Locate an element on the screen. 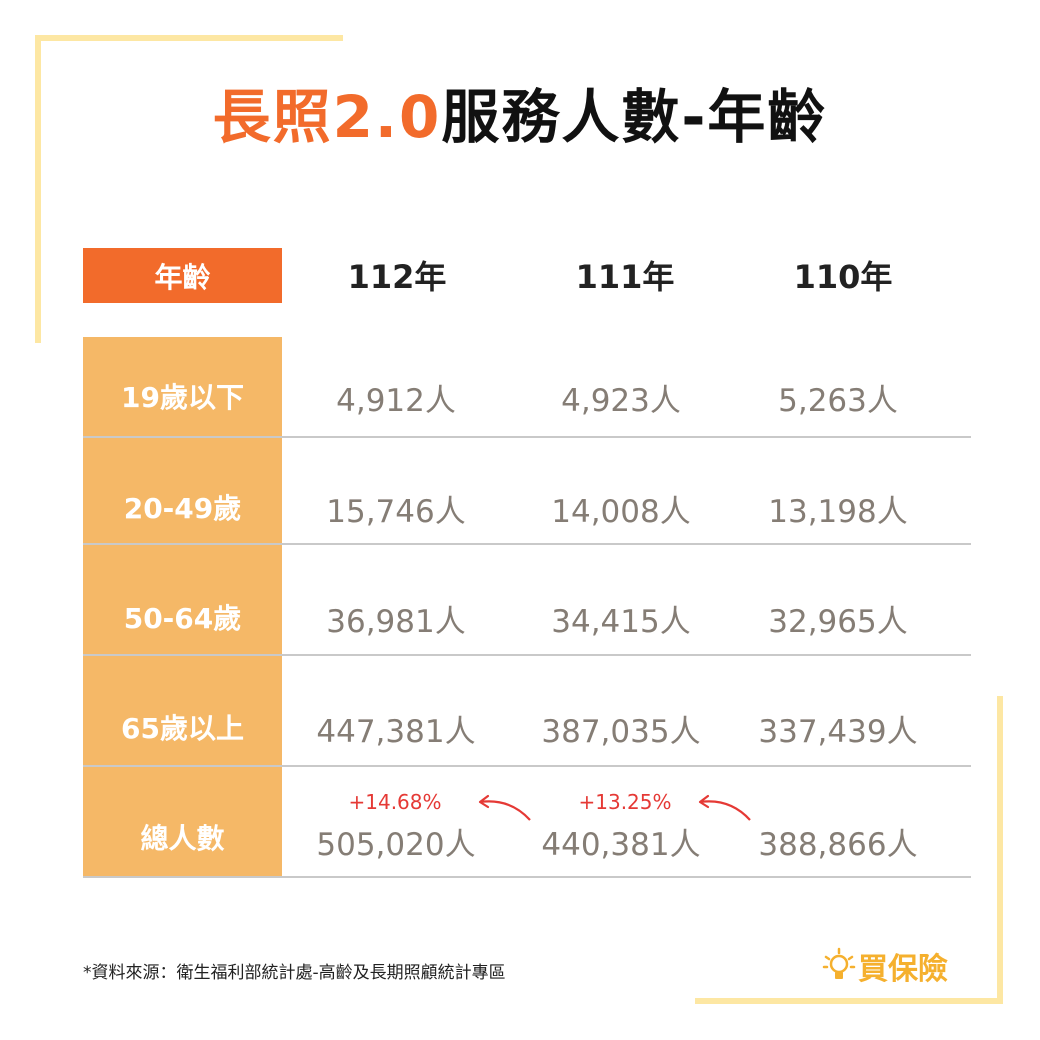  row-label-over-65: 65歲以上 is located at coordinates (182, 728).